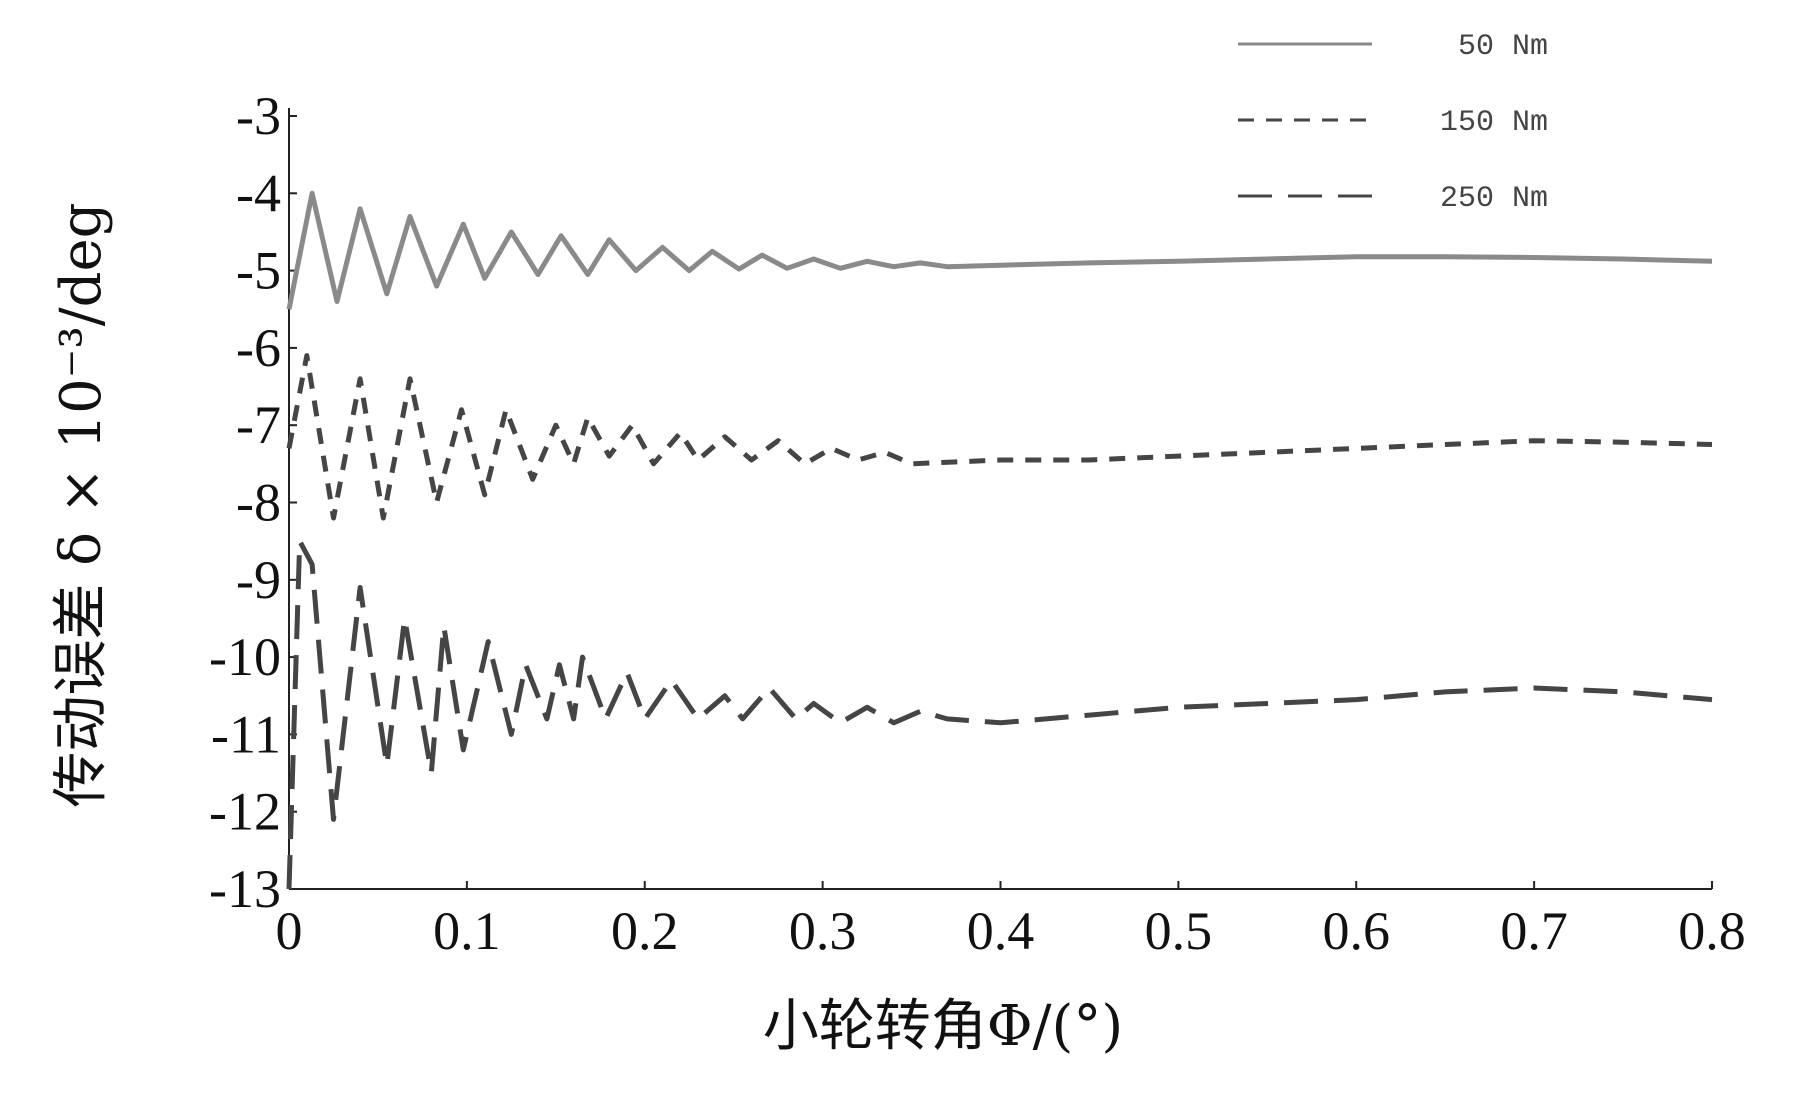  What do you see at coordinates (245, 812) in the screenshot?
I see `y-tick-label: -12` at bounding box center [245, 812].